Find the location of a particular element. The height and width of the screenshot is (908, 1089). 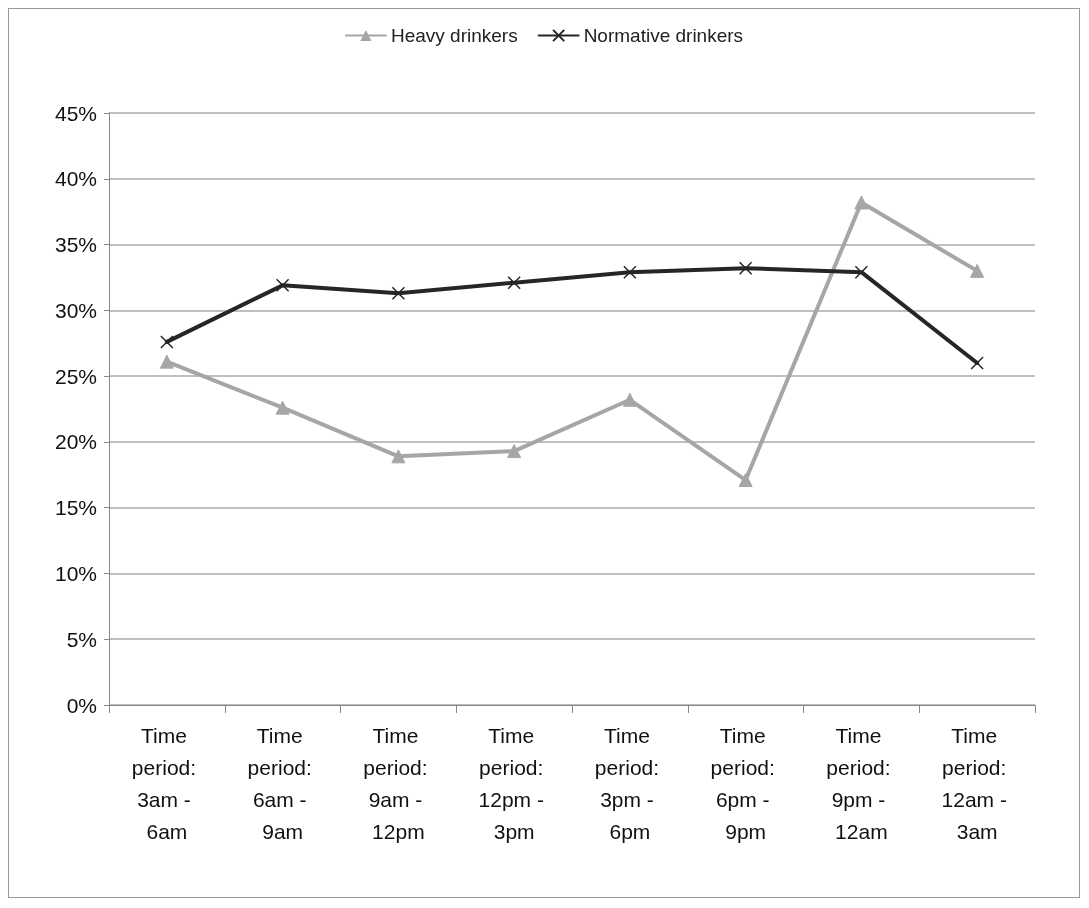

x-tick-label: Time period: 9pm - 12am is located at coordinates (861, 783).